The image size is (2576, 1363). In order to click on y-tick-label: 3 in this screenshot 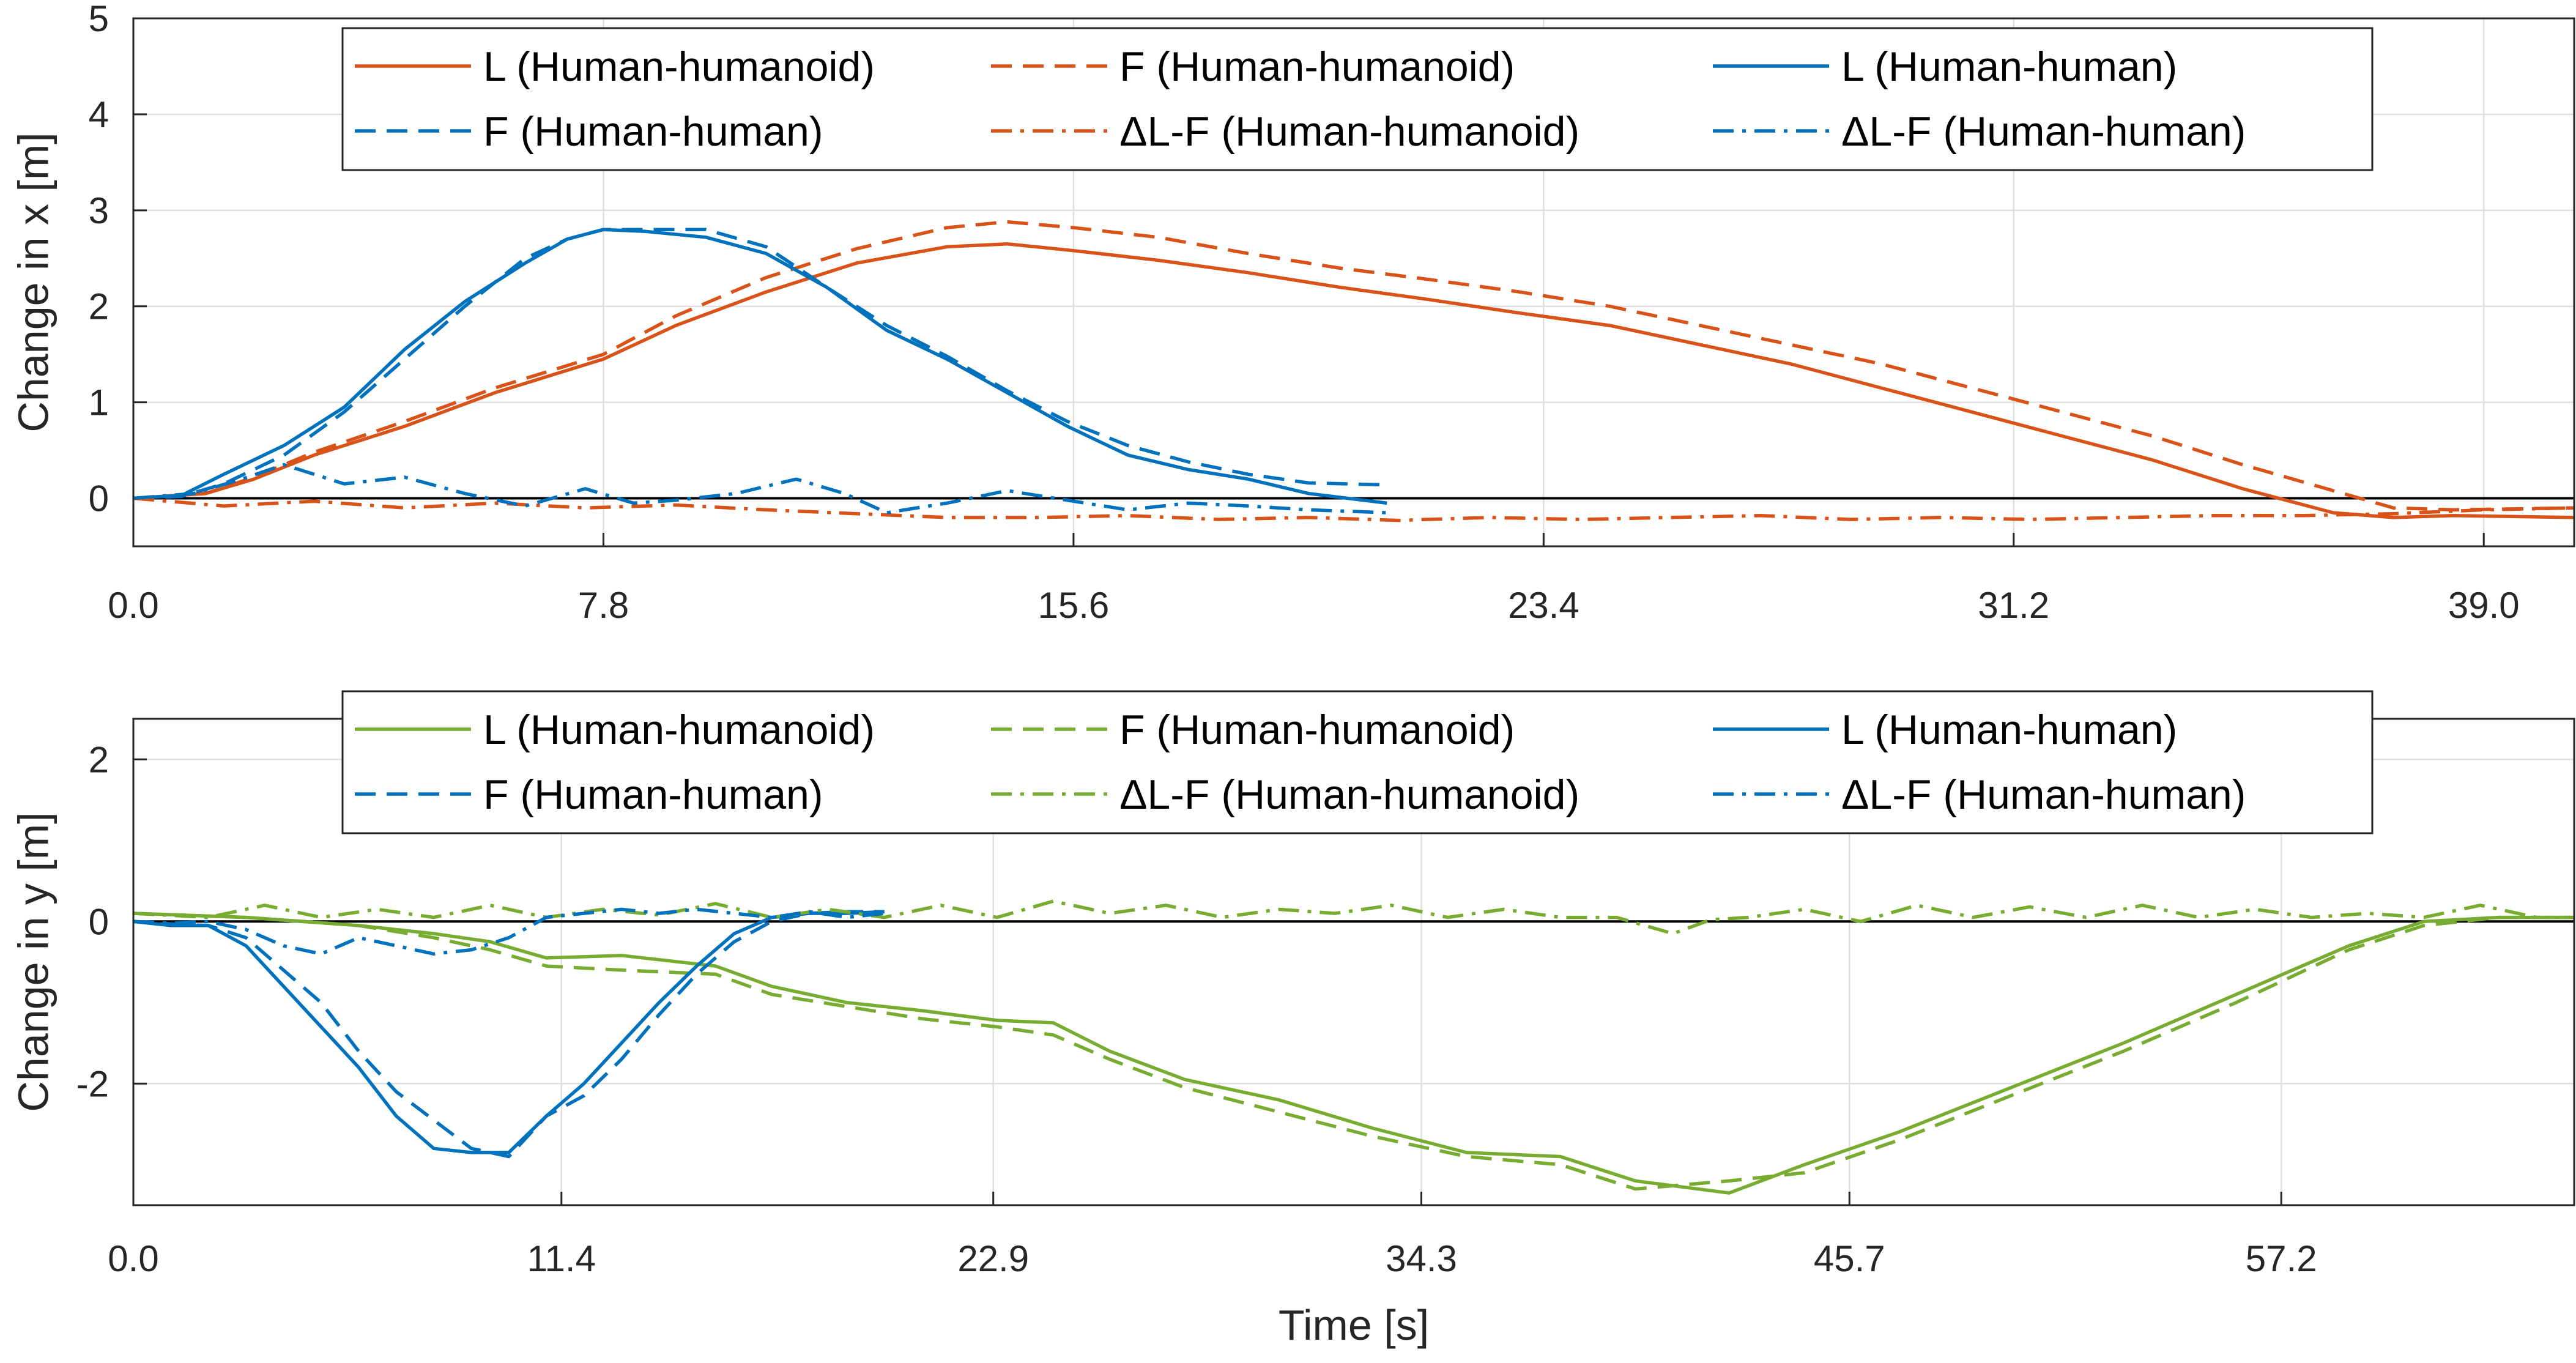, I will do `click(99, 210)`.